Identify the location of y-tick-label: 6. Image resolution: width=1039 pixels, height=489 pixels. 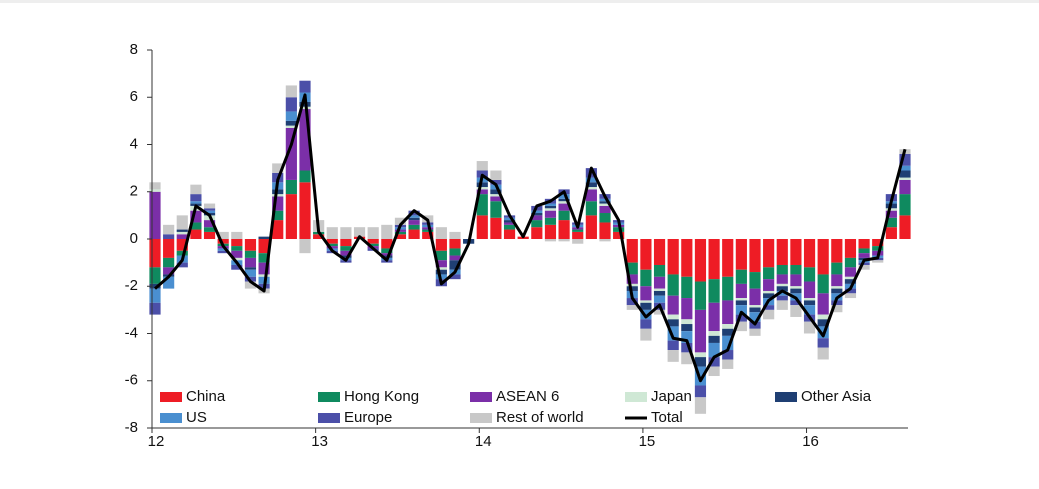
(134, 96).